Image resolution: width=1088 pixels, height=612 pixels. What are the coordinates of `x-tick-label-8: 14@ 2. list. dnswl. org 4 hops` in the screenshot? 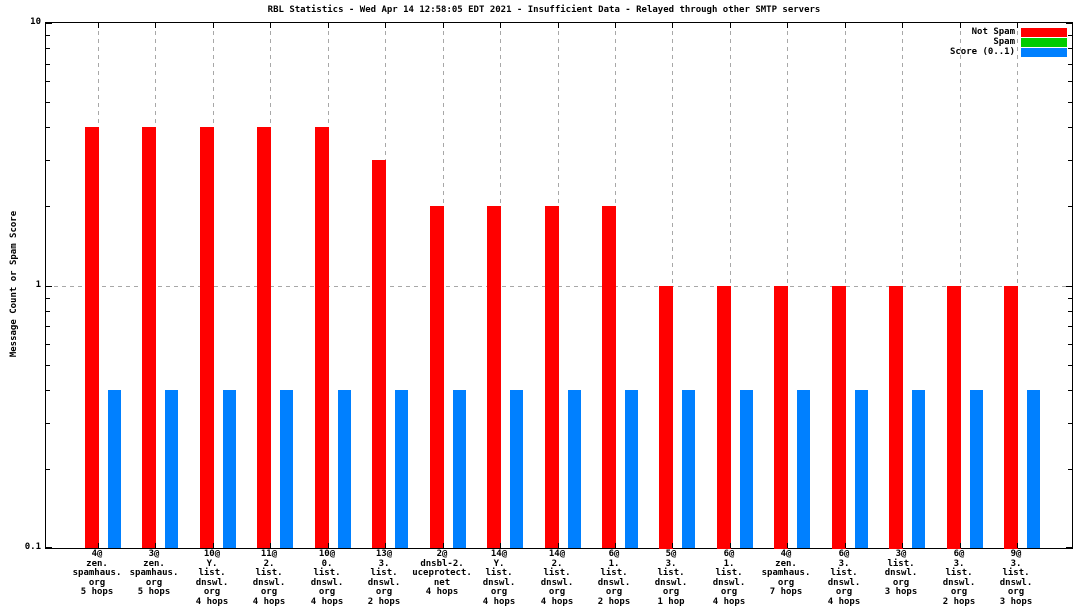 It's located at (557, 578).